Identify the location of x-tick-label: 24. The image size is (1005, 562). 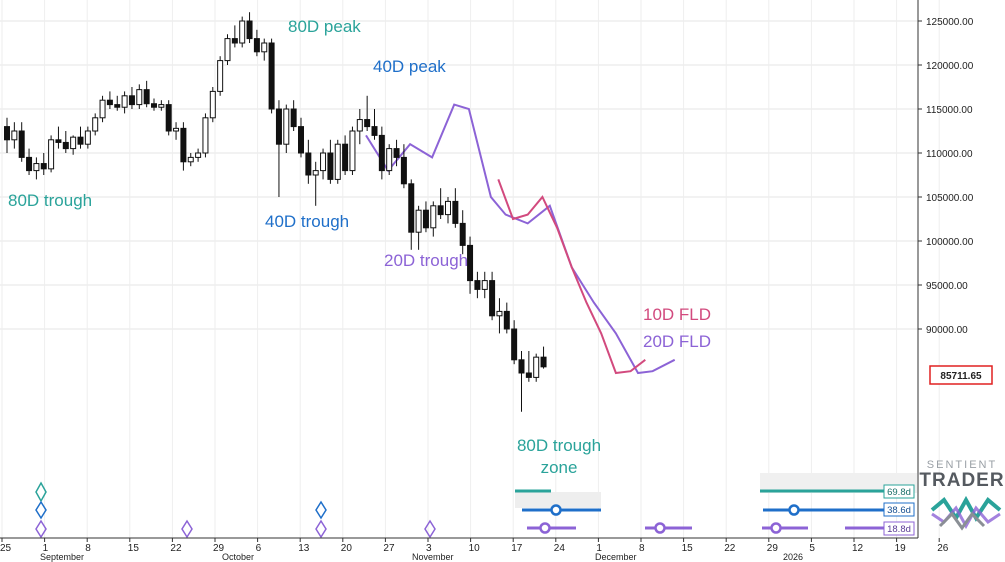
(560, 548).